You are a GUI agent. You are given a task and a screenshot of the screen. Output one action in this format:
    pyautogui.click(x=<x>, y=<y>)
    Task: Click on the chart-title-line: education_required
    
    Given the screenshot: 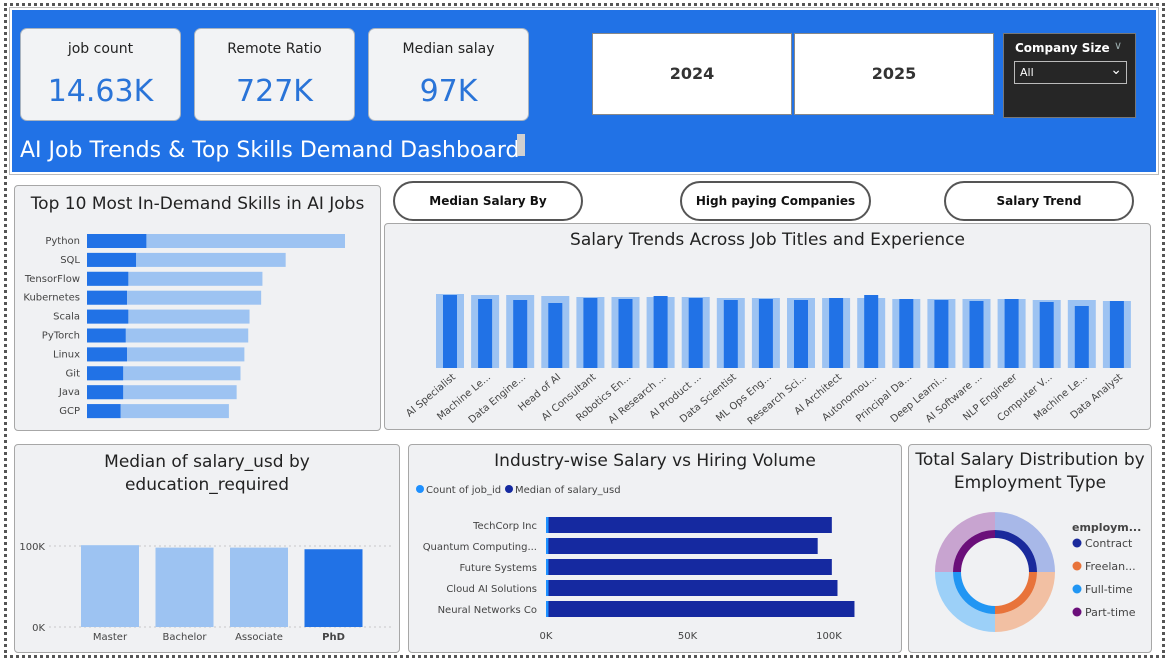 What is the action you would take?
    pyautogui.click(x=207, y=485)
    